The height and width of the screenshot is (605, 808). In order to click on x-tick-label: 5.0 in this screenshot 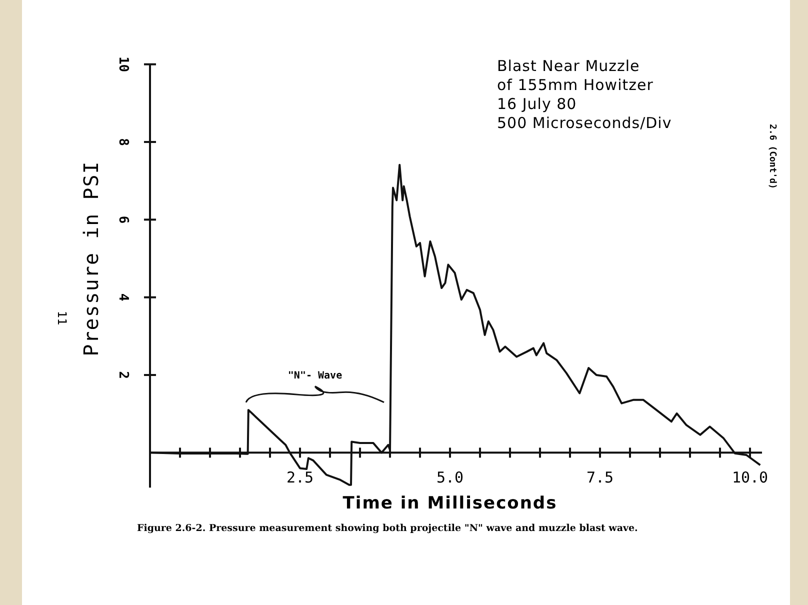, I will do `click(450, 477)`.